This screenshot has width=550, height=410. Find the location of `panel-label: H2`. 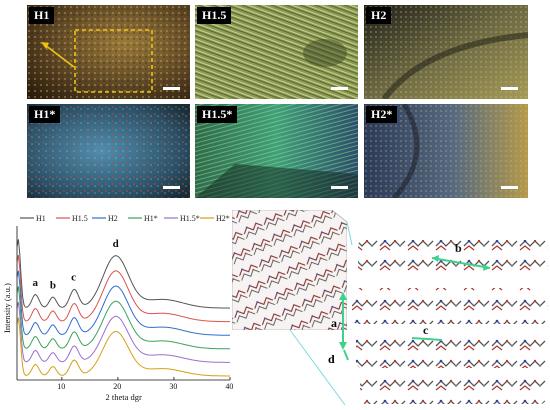

panel-label: H2 is located at coordinates (379, 15).